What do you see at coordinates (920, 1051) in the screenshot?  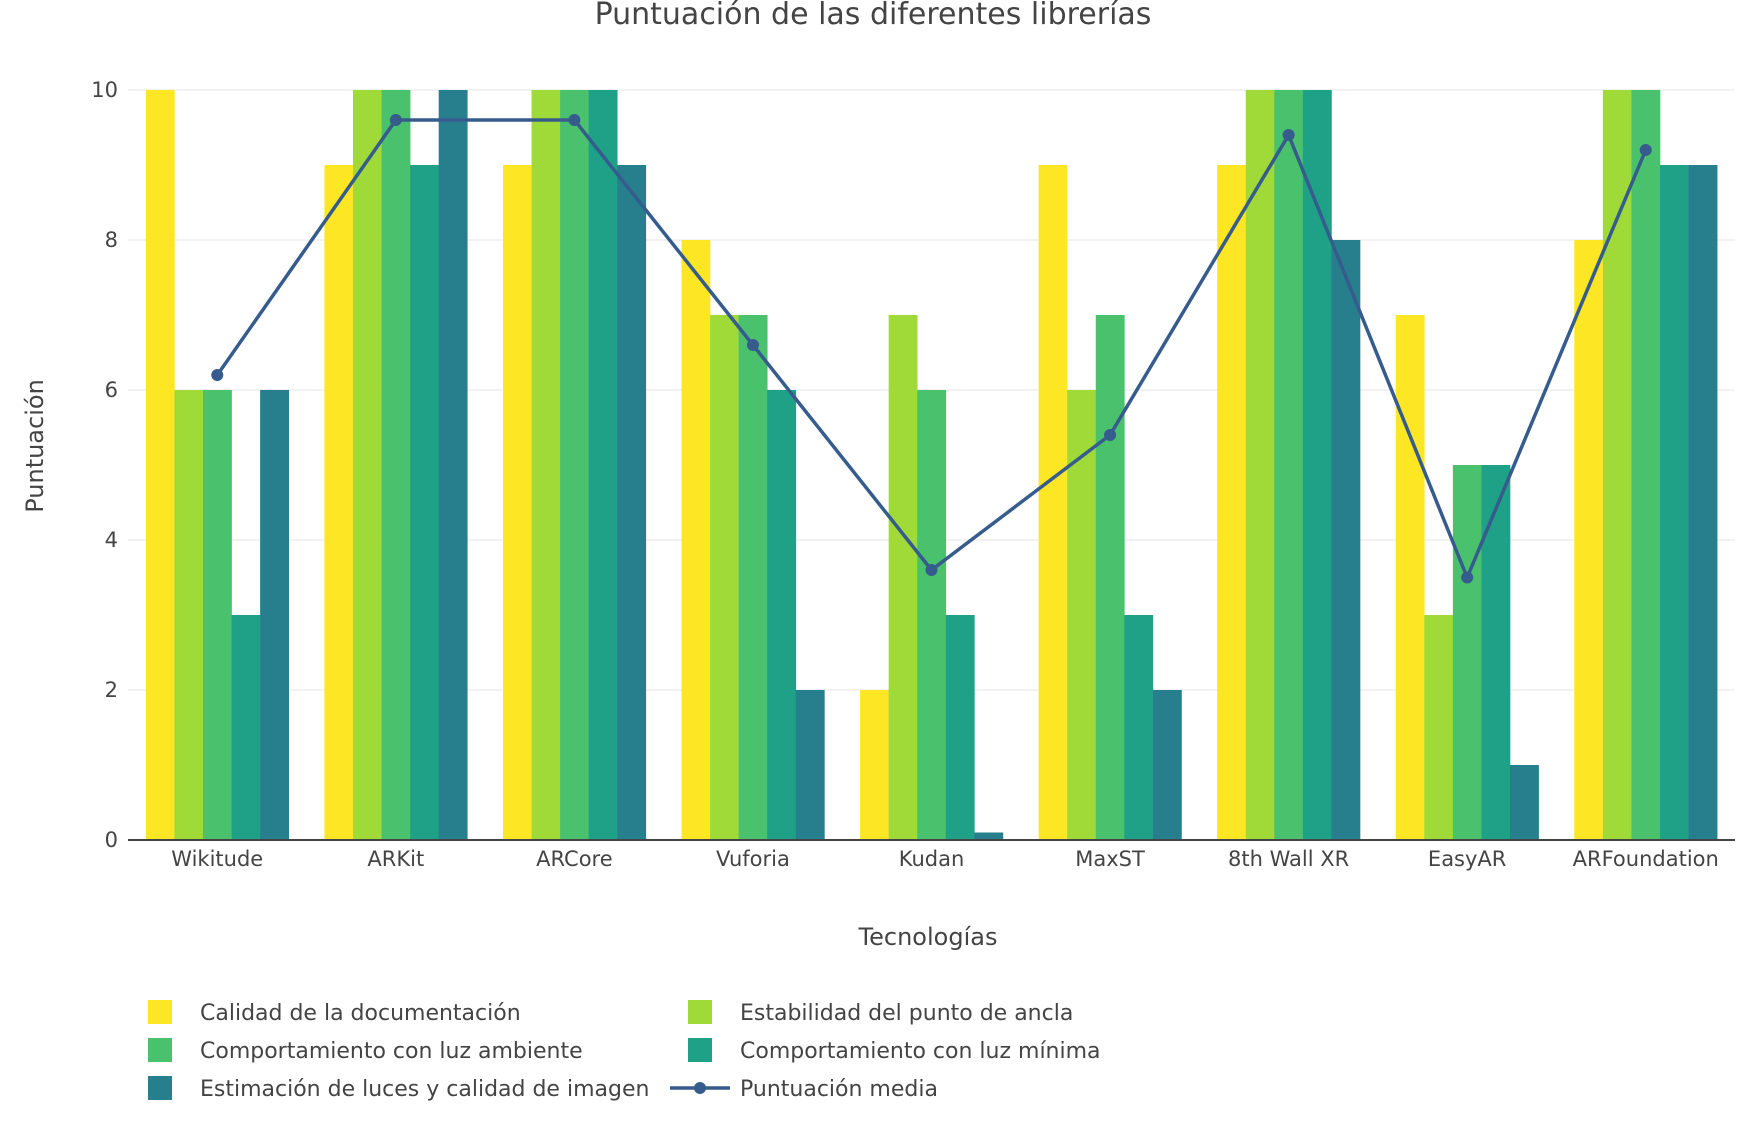 I see `legend-label: Comportamiento con luz mínima` at bounding box center [920, 1051].